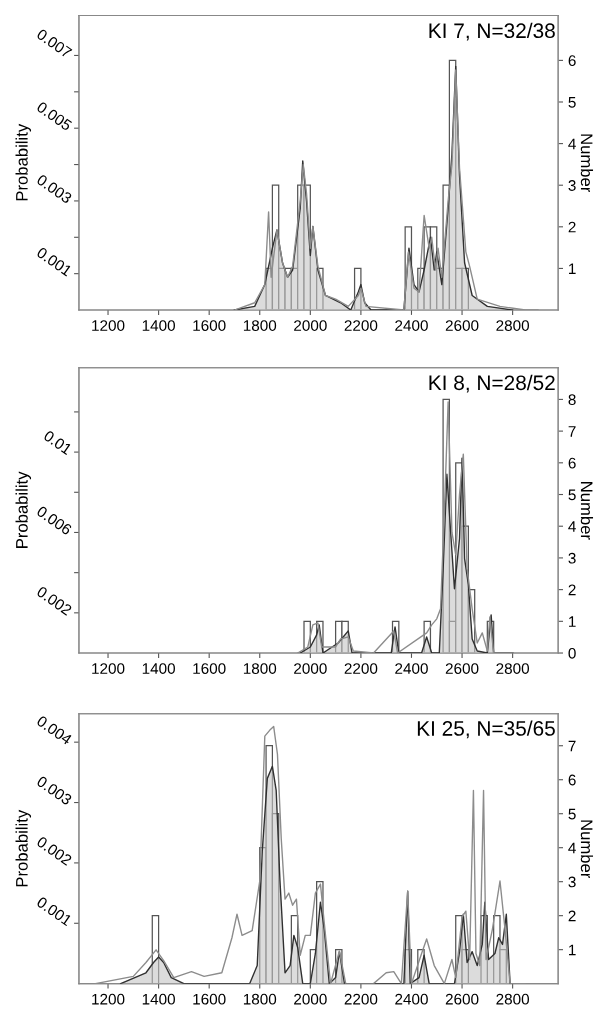  I want to click on y-tick-label: 0.01, so click(58, 442).